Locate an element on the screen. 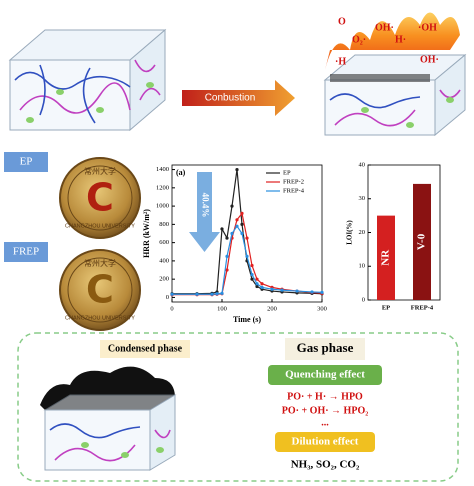 This screenshot has height=486, width=474. y-tick-label: 1200 is located at coordinates (162, 187).